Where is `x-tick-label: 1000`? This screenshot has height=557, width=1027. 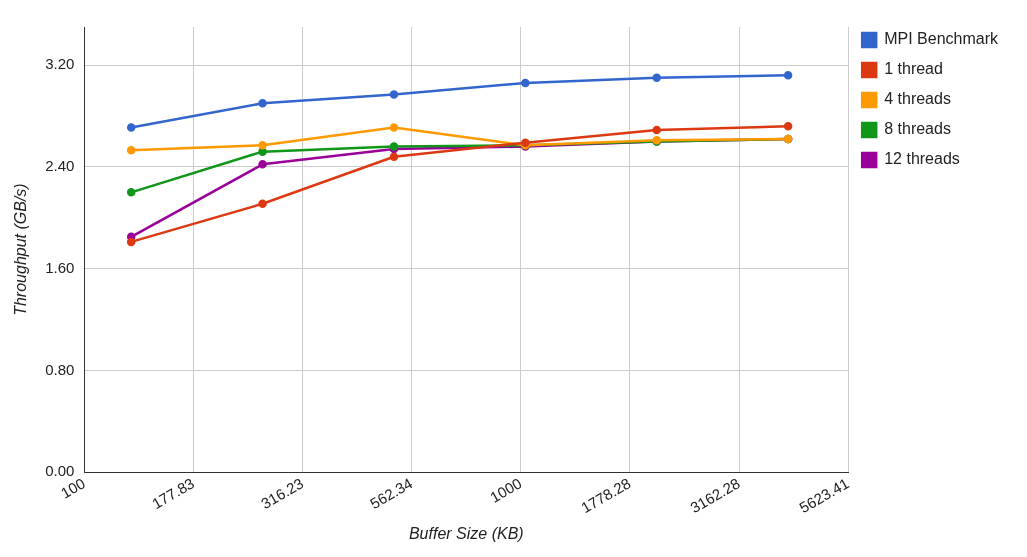
x-tick-label: 1000 is located at coordinates (506, 490).